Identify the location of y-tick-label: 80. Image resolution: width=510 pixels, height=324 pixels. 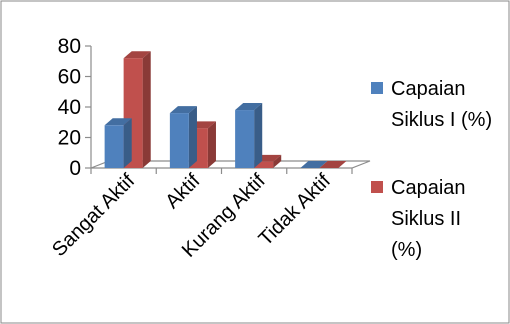
(69, 46).